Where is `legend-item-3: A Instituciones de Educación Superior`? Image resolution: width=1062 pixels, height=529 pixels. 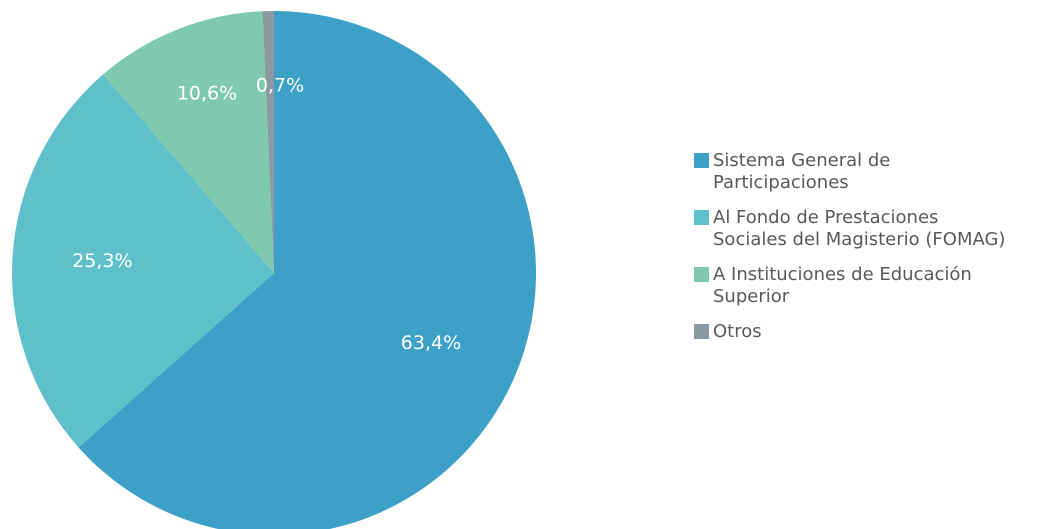
legend-item-3: A Instituciones de Educación Superior is located at coordinates (877, 286).